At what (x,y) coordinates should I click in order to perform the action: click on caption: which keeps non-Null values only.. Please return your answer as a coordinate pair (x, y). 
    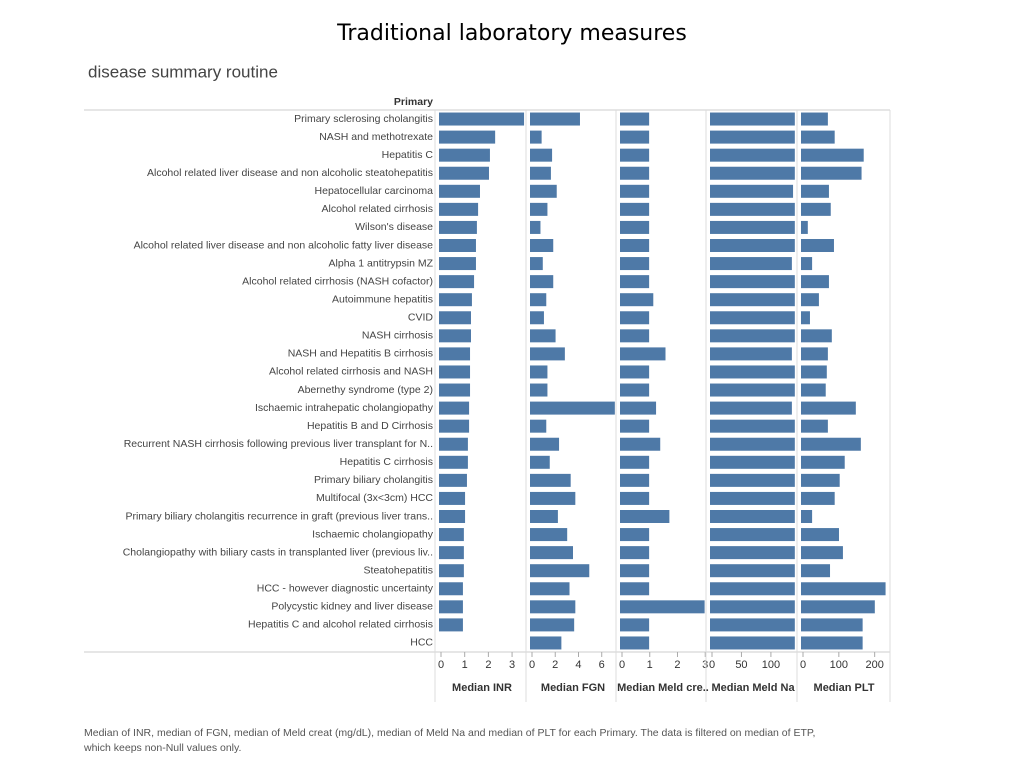
    Looking at the image, I should click on (162, 748).